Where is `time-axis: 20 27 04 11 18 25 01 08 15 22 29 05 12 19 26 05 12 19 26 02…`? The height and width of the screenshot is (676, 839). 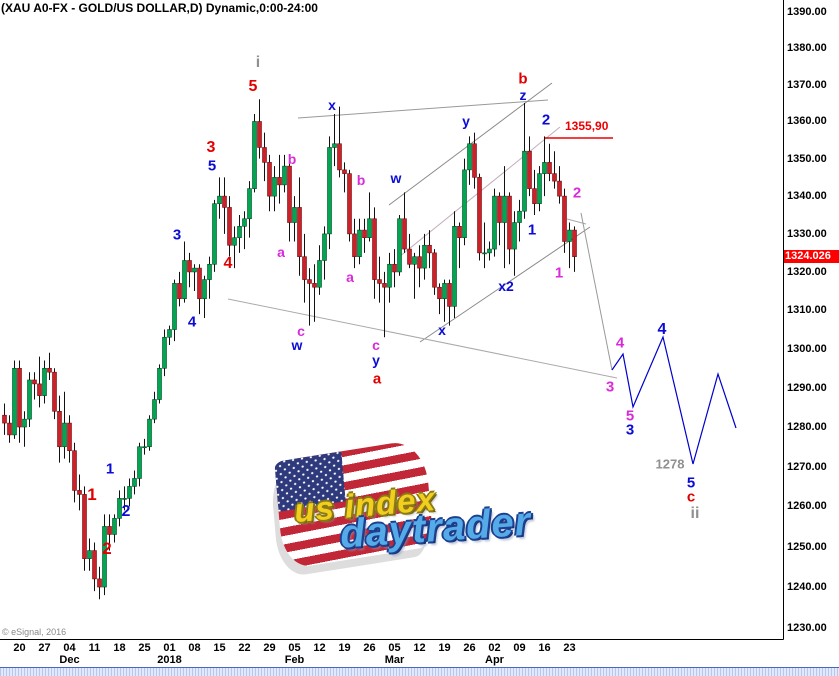 time-axis: 20 27 04 11 18 25 01 08 15 22 29 05 12 19 26 05 12 19 26 02… is located at coordinates (392, 654).